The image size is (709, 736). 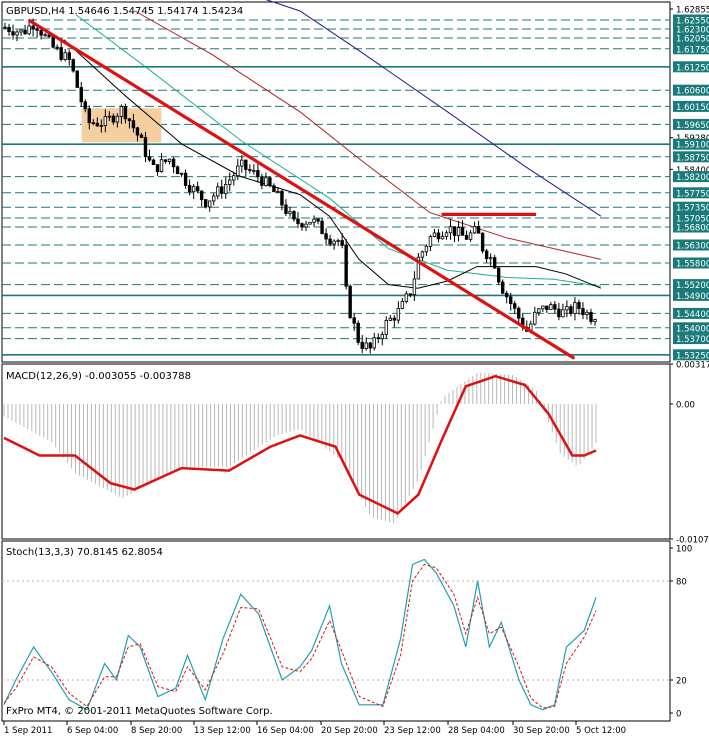 I want to click on price-tick-label-12: 1.58400, so click(x=692, y=171).